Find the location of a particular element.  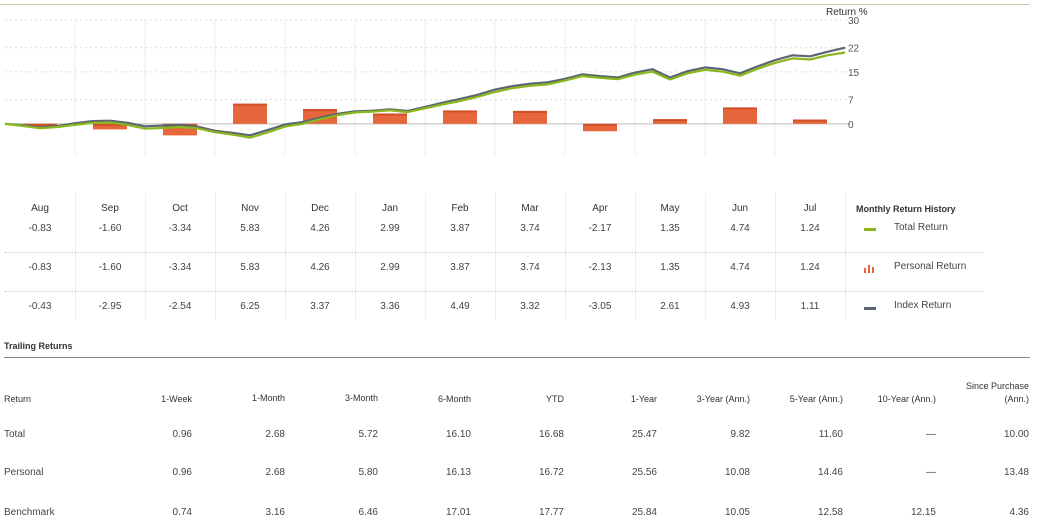

table-cell: 11.60 is located at coordinates (830, 434).